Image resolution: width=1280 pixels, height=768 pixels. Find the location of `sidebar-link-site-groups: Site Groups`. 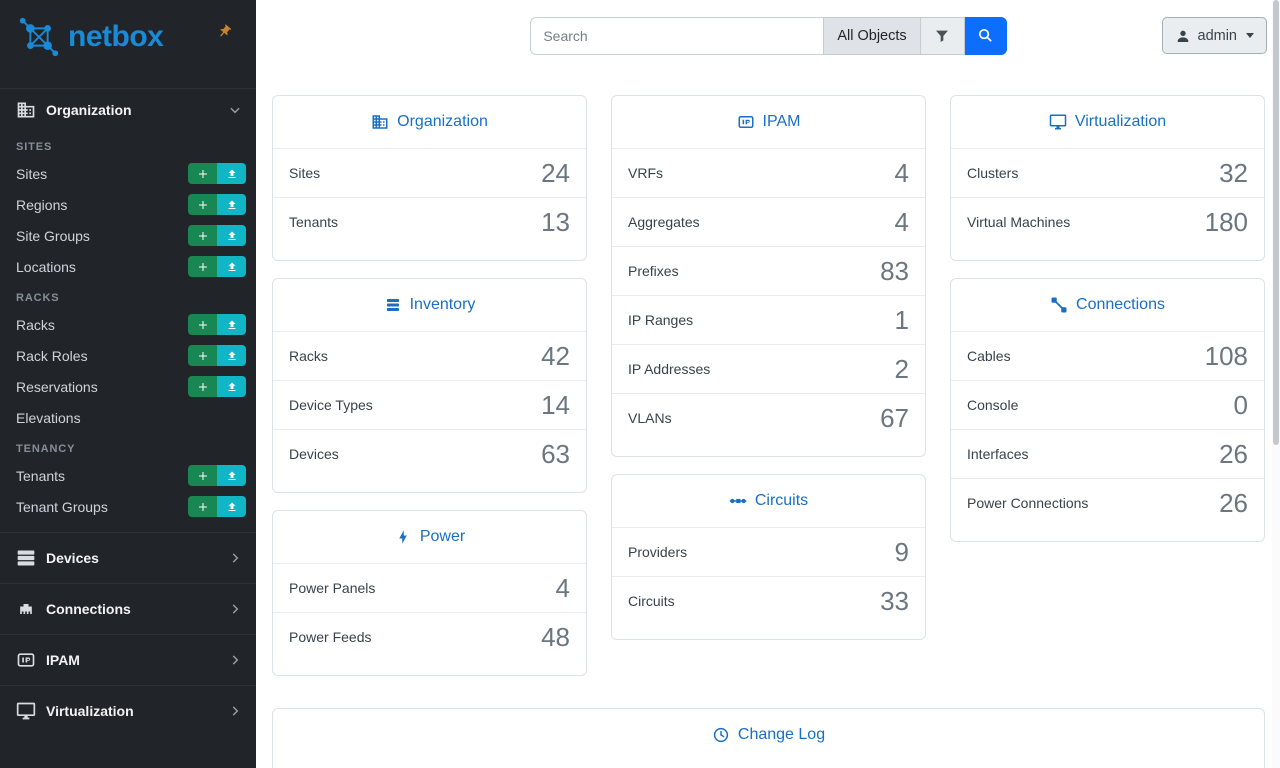

sidebar-link-site-groups: Site Groups is located at coordinates (53, 235).